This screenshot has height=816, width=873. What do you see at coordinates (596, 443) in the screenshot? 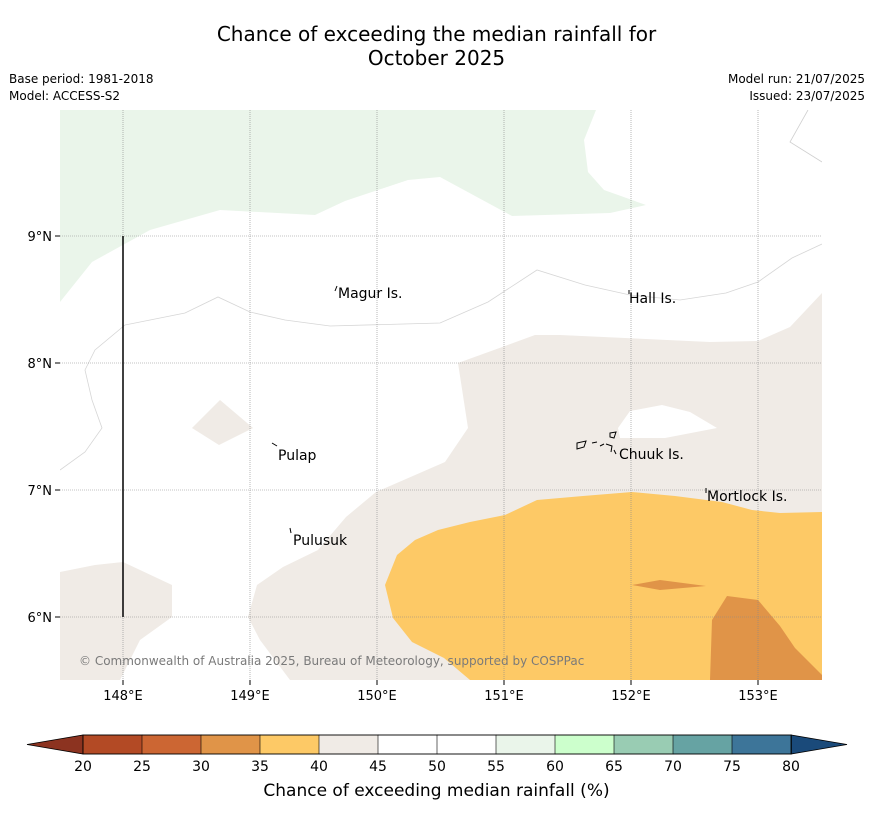
I see `chuuk-islands` at bounding box center [596, 443].